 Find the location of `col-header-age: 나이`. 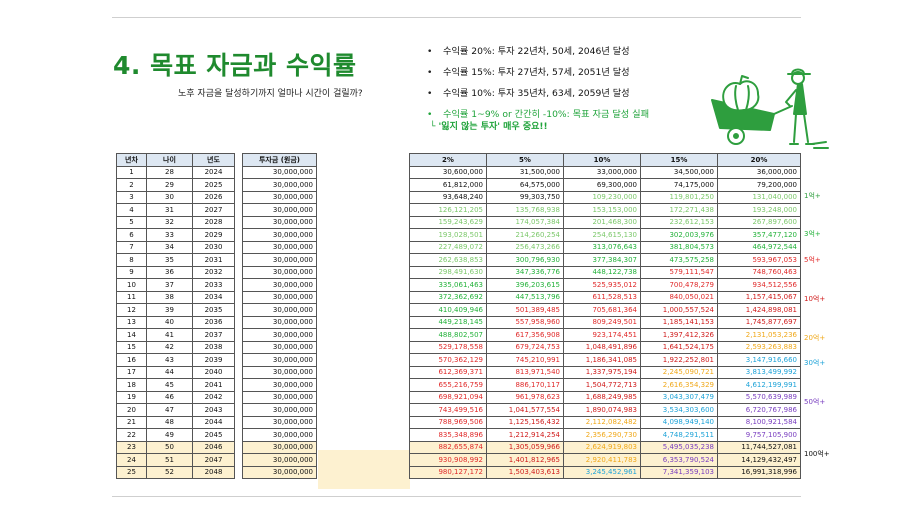

col-header-age: 나이 is located at coordinates (169, 160).